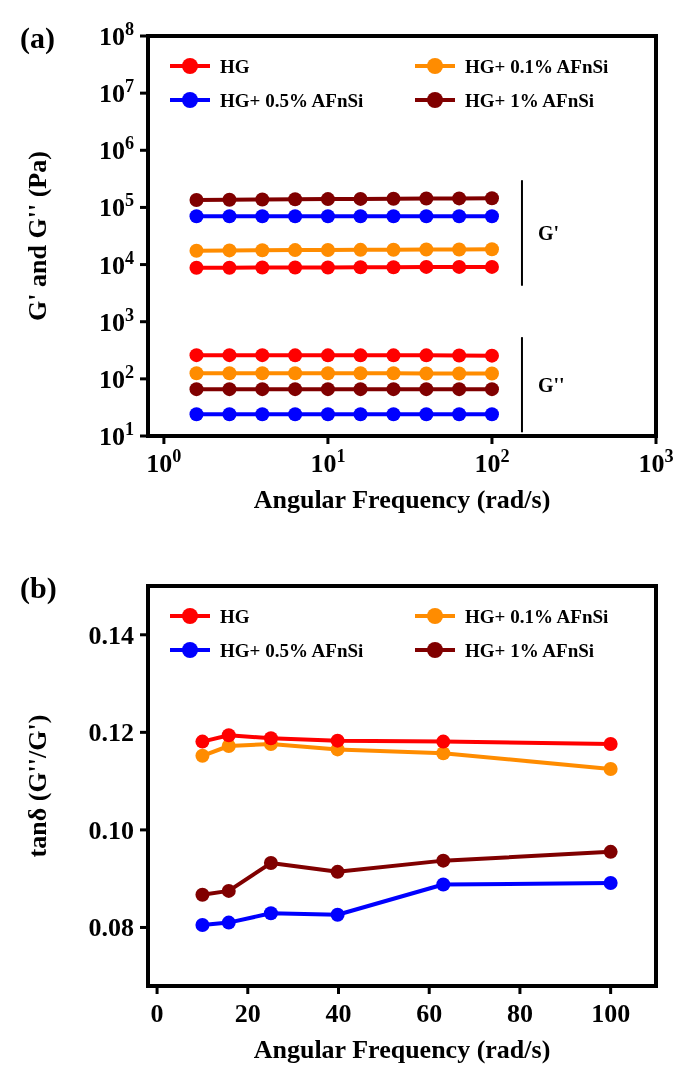  I want to click on y-tick-label: 10$^{7}$, so click(116, 92).